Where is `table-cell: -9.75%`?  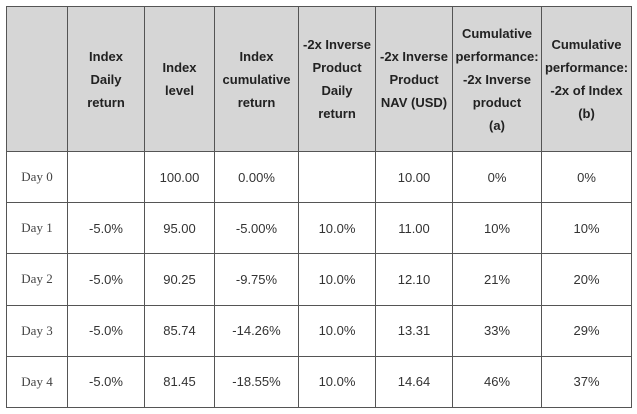
table-cell: -9.75% is located at coordinates (256, 279).